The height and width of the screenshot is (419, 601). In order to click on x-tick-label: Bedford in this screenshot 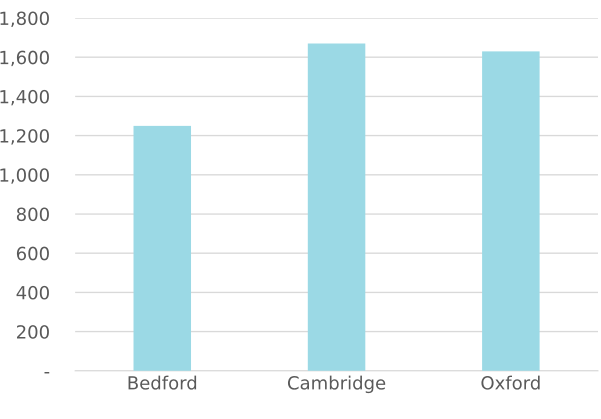, I will do `click(162, 383)`.